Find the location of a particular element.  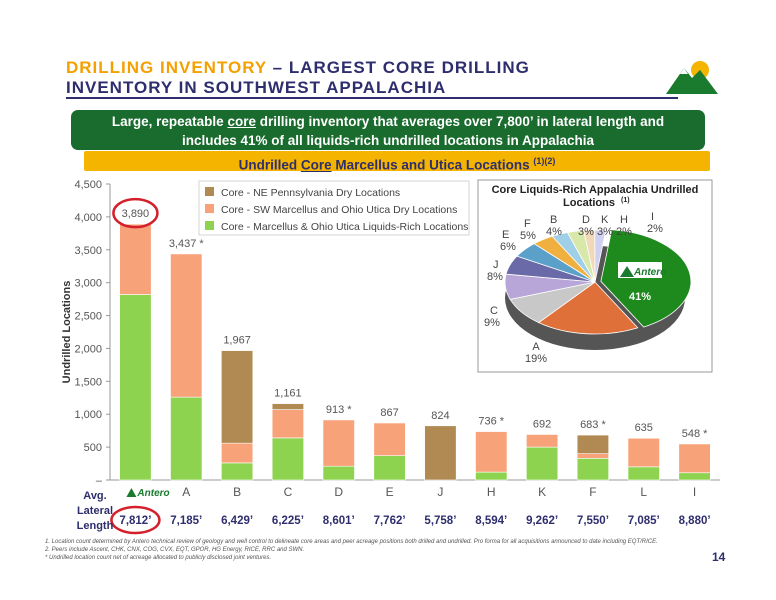

pie-pct-H: 2% is located at coordinates (624, 232).